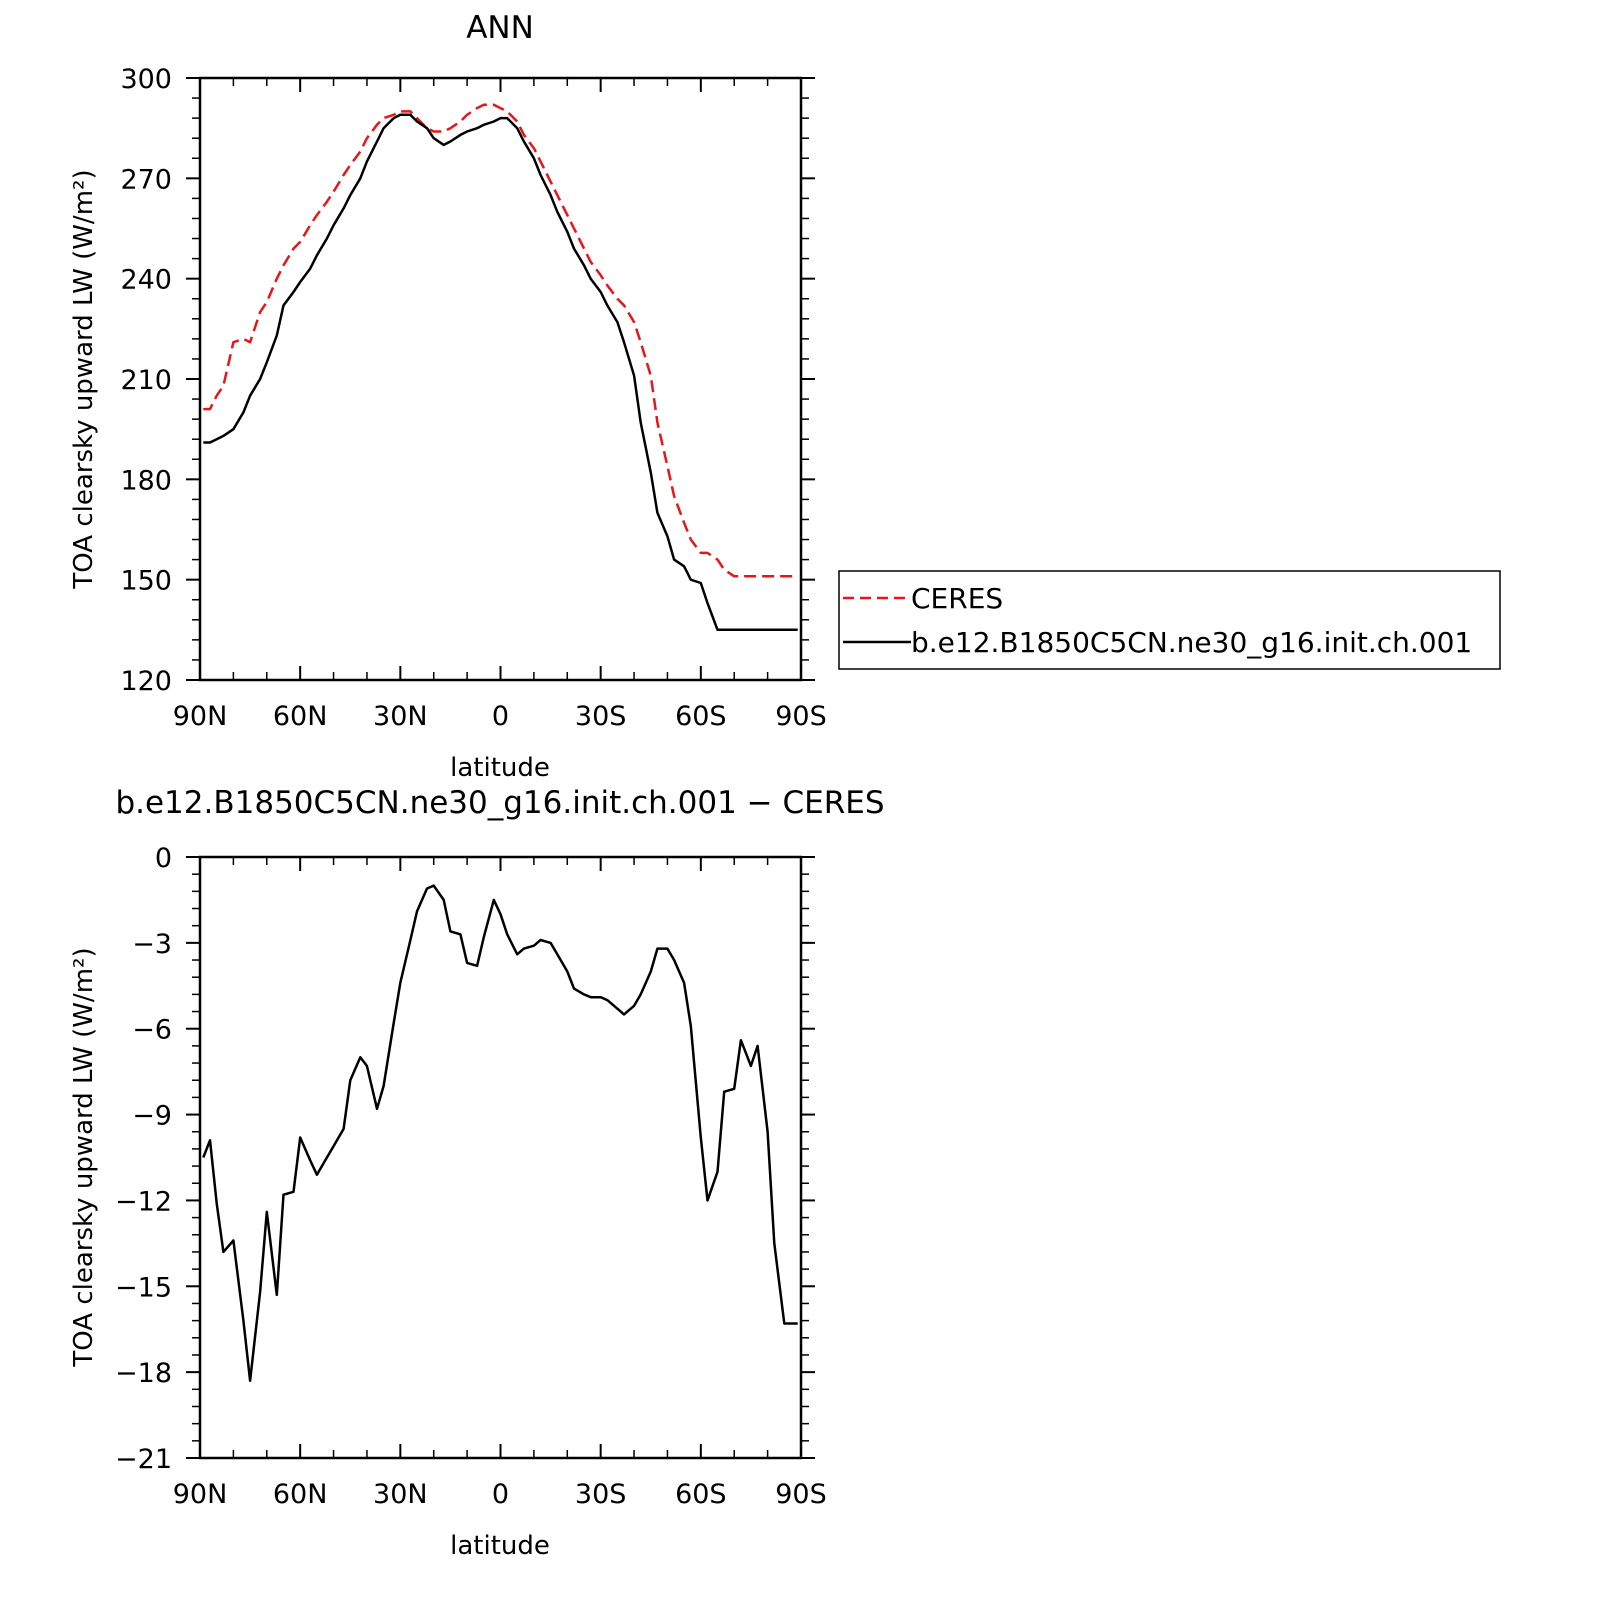  What do you see at coordinates (801, 716) in the screenshot?
I see `chart-top-xtick-label-6: 90S` at bounding box center [801, 716].